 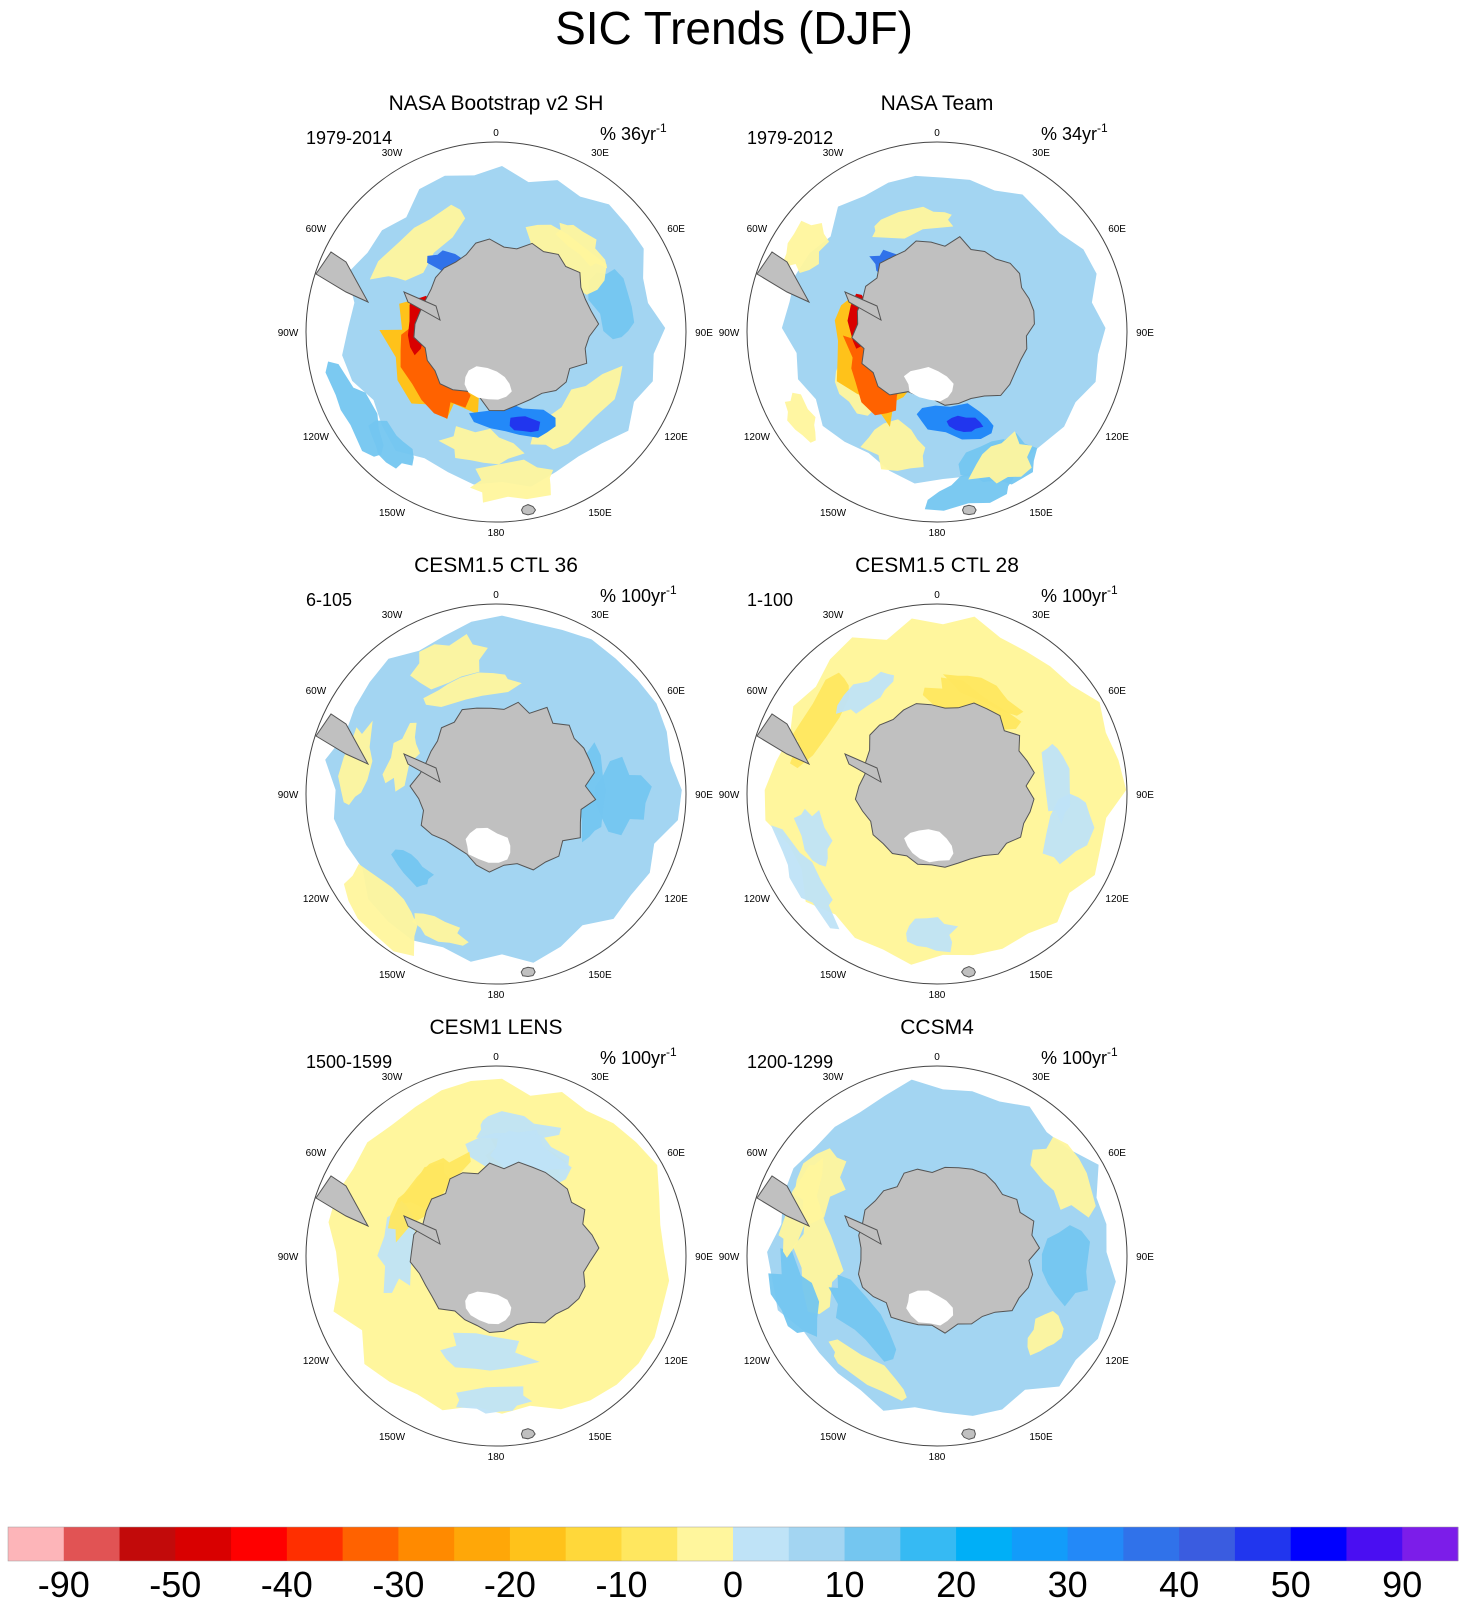 What do you see at coordinates (733, 1584) in the screenshot?
I see `colorbar-tick-label: 0` at bounding box center [733, 1584].